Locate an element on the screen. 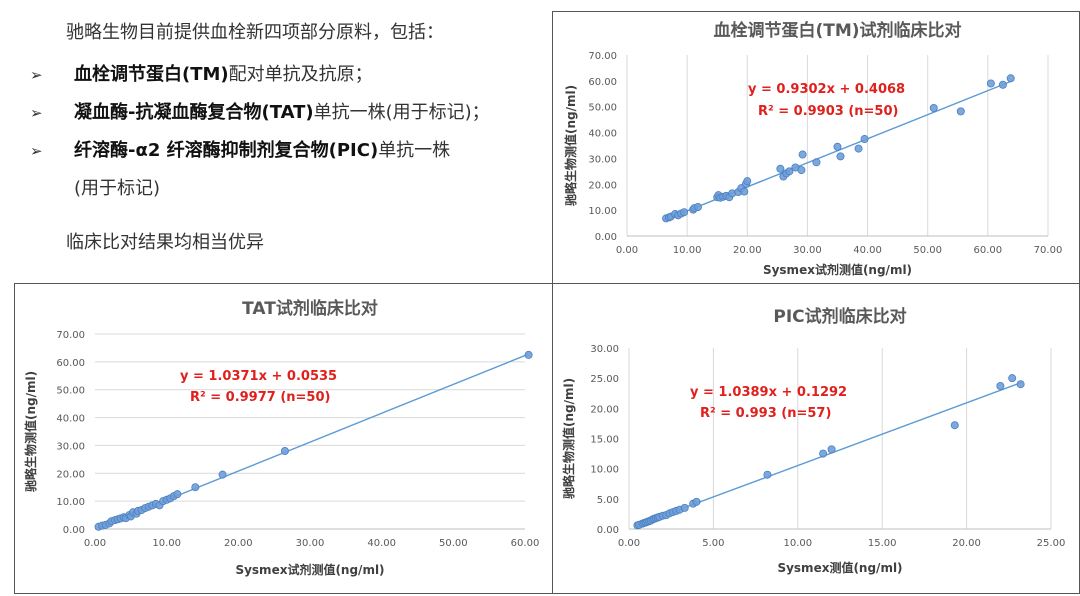  x-tick-label: 15.00 is located at coordinates (882, 543).